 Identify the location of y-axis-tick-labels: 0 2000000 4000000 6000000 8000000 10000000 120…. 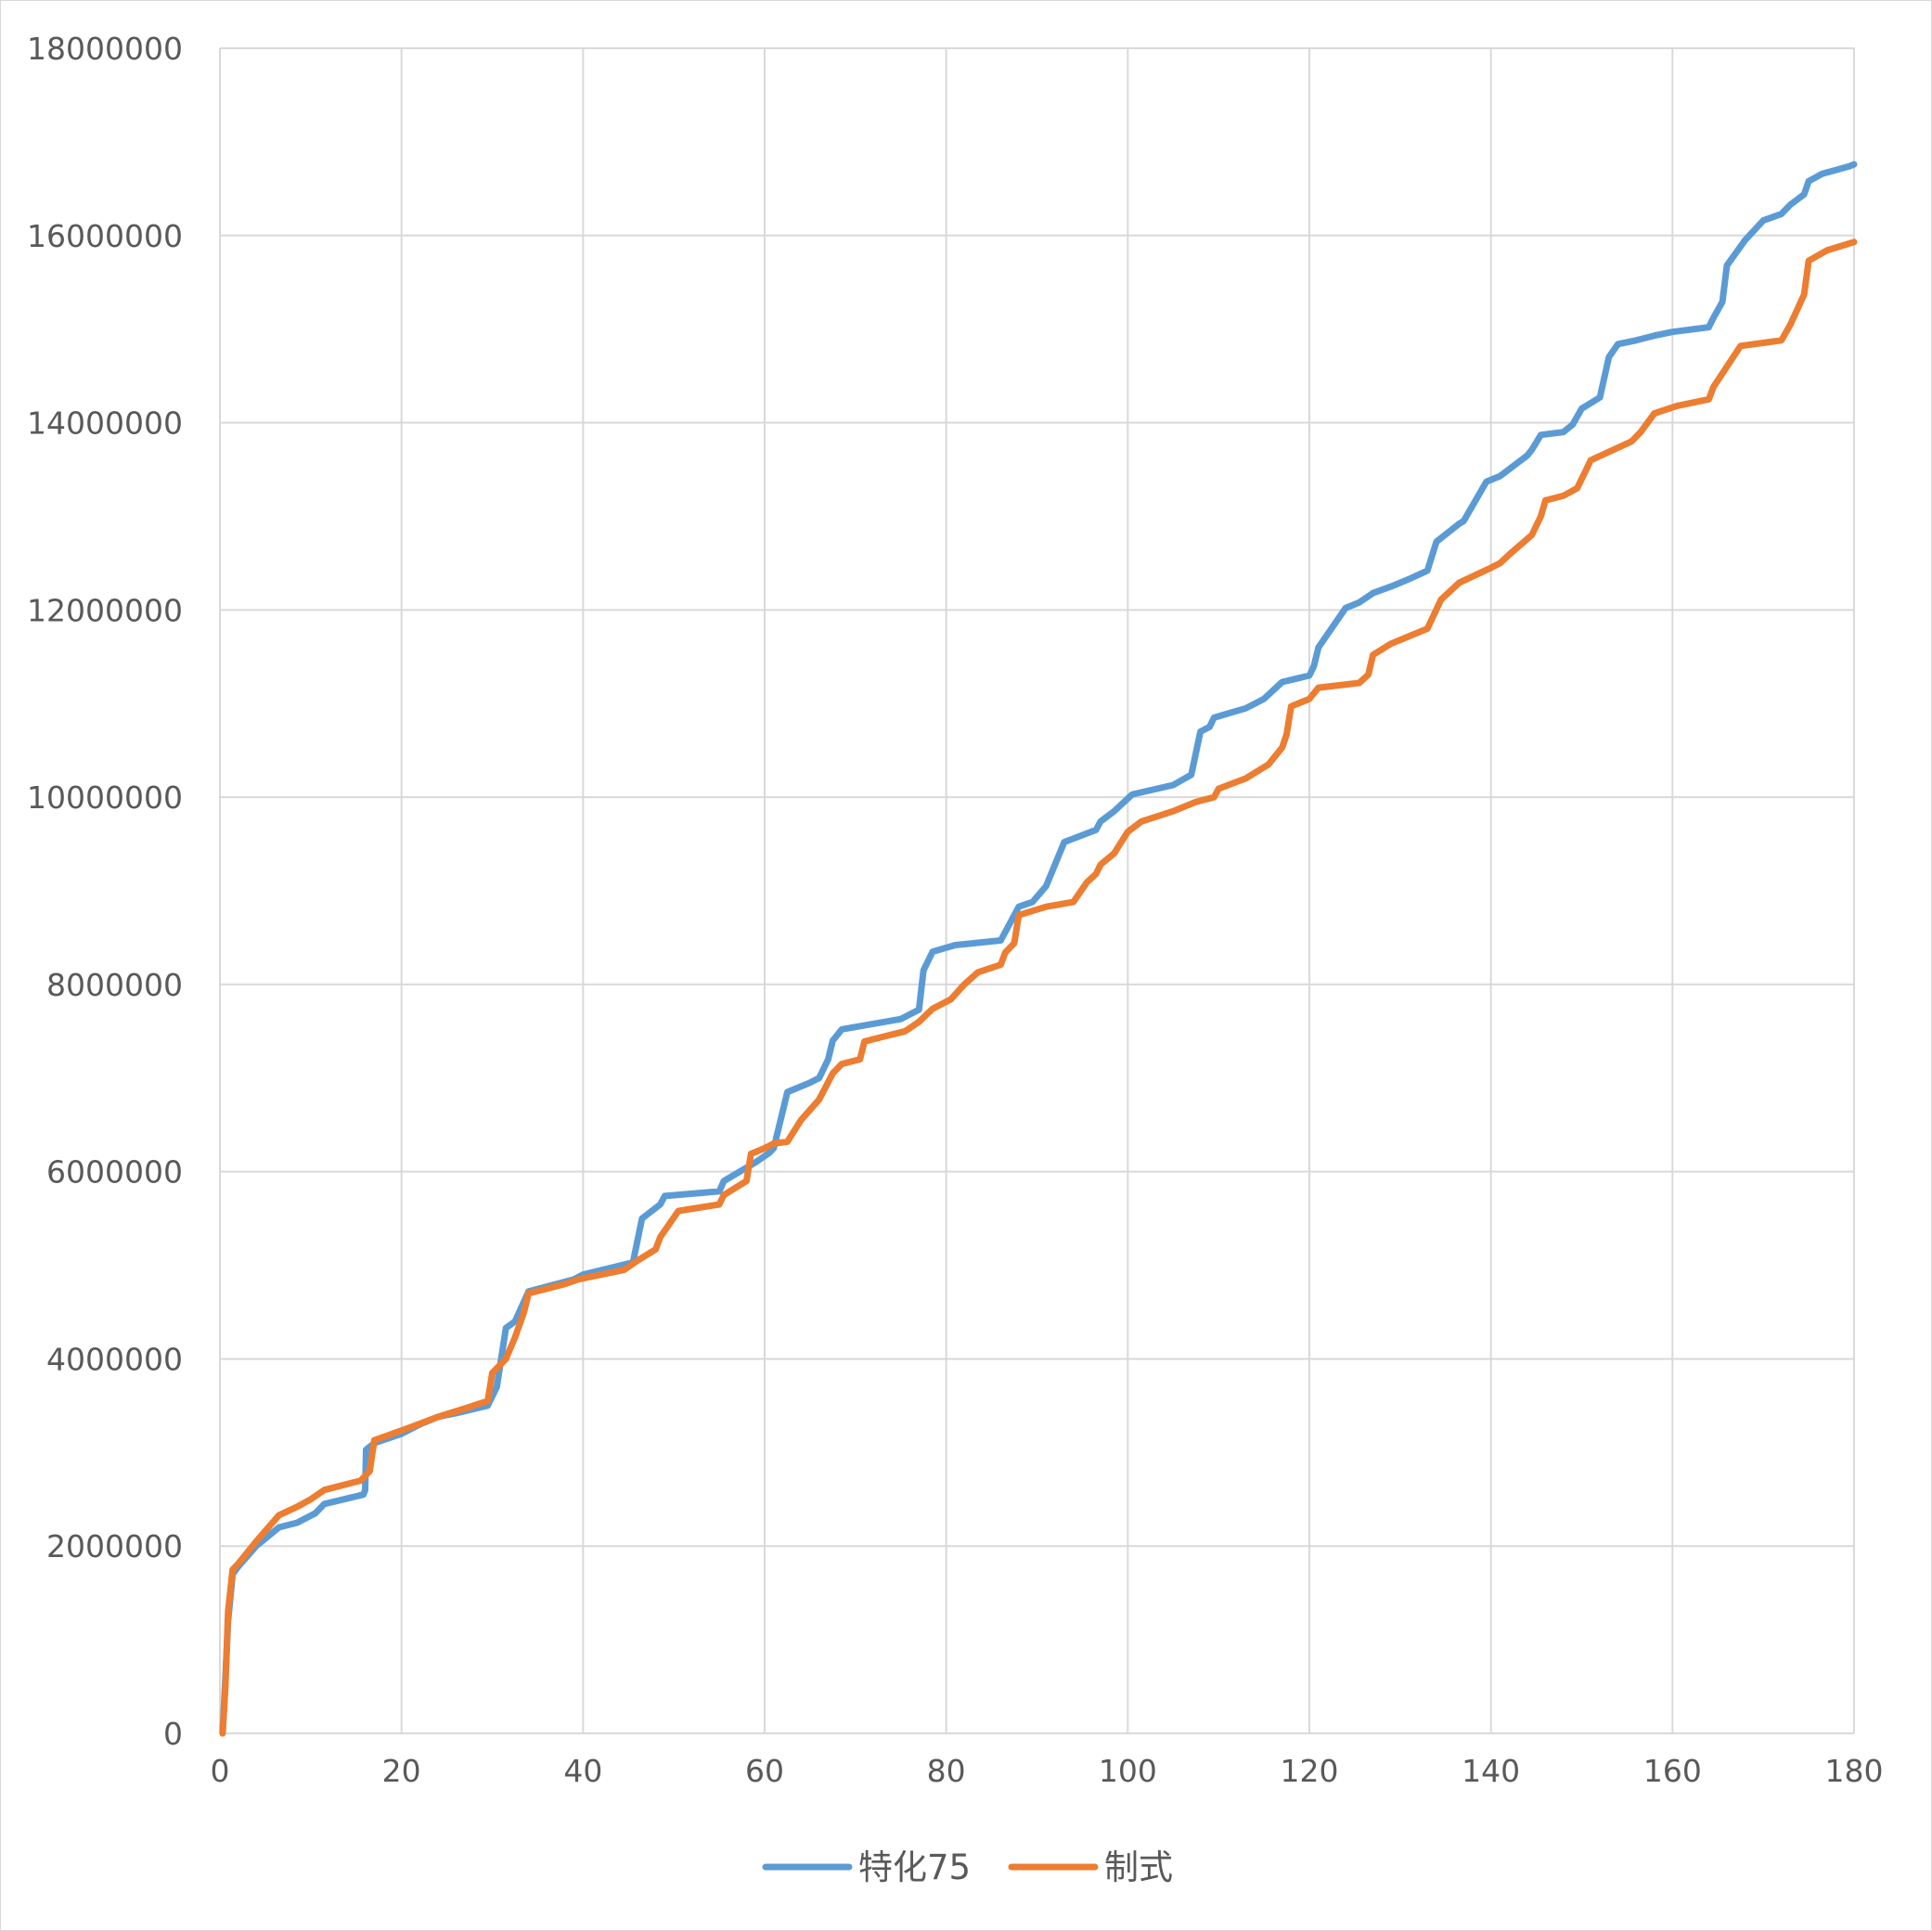
(105, 891).